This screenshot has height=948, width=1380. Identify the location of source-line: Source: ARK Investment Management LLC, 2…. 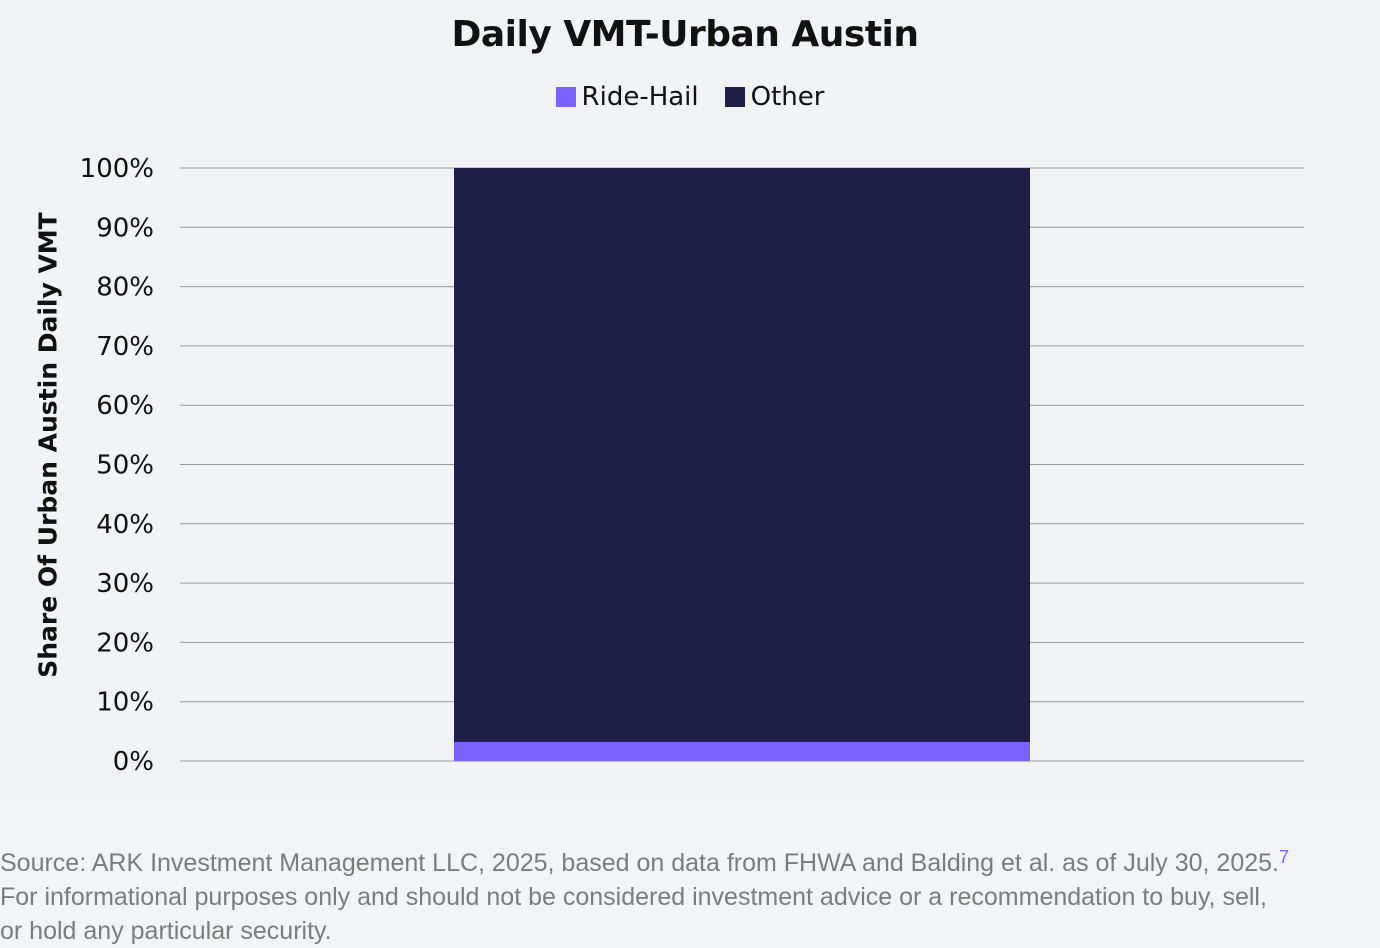
(644, 862).